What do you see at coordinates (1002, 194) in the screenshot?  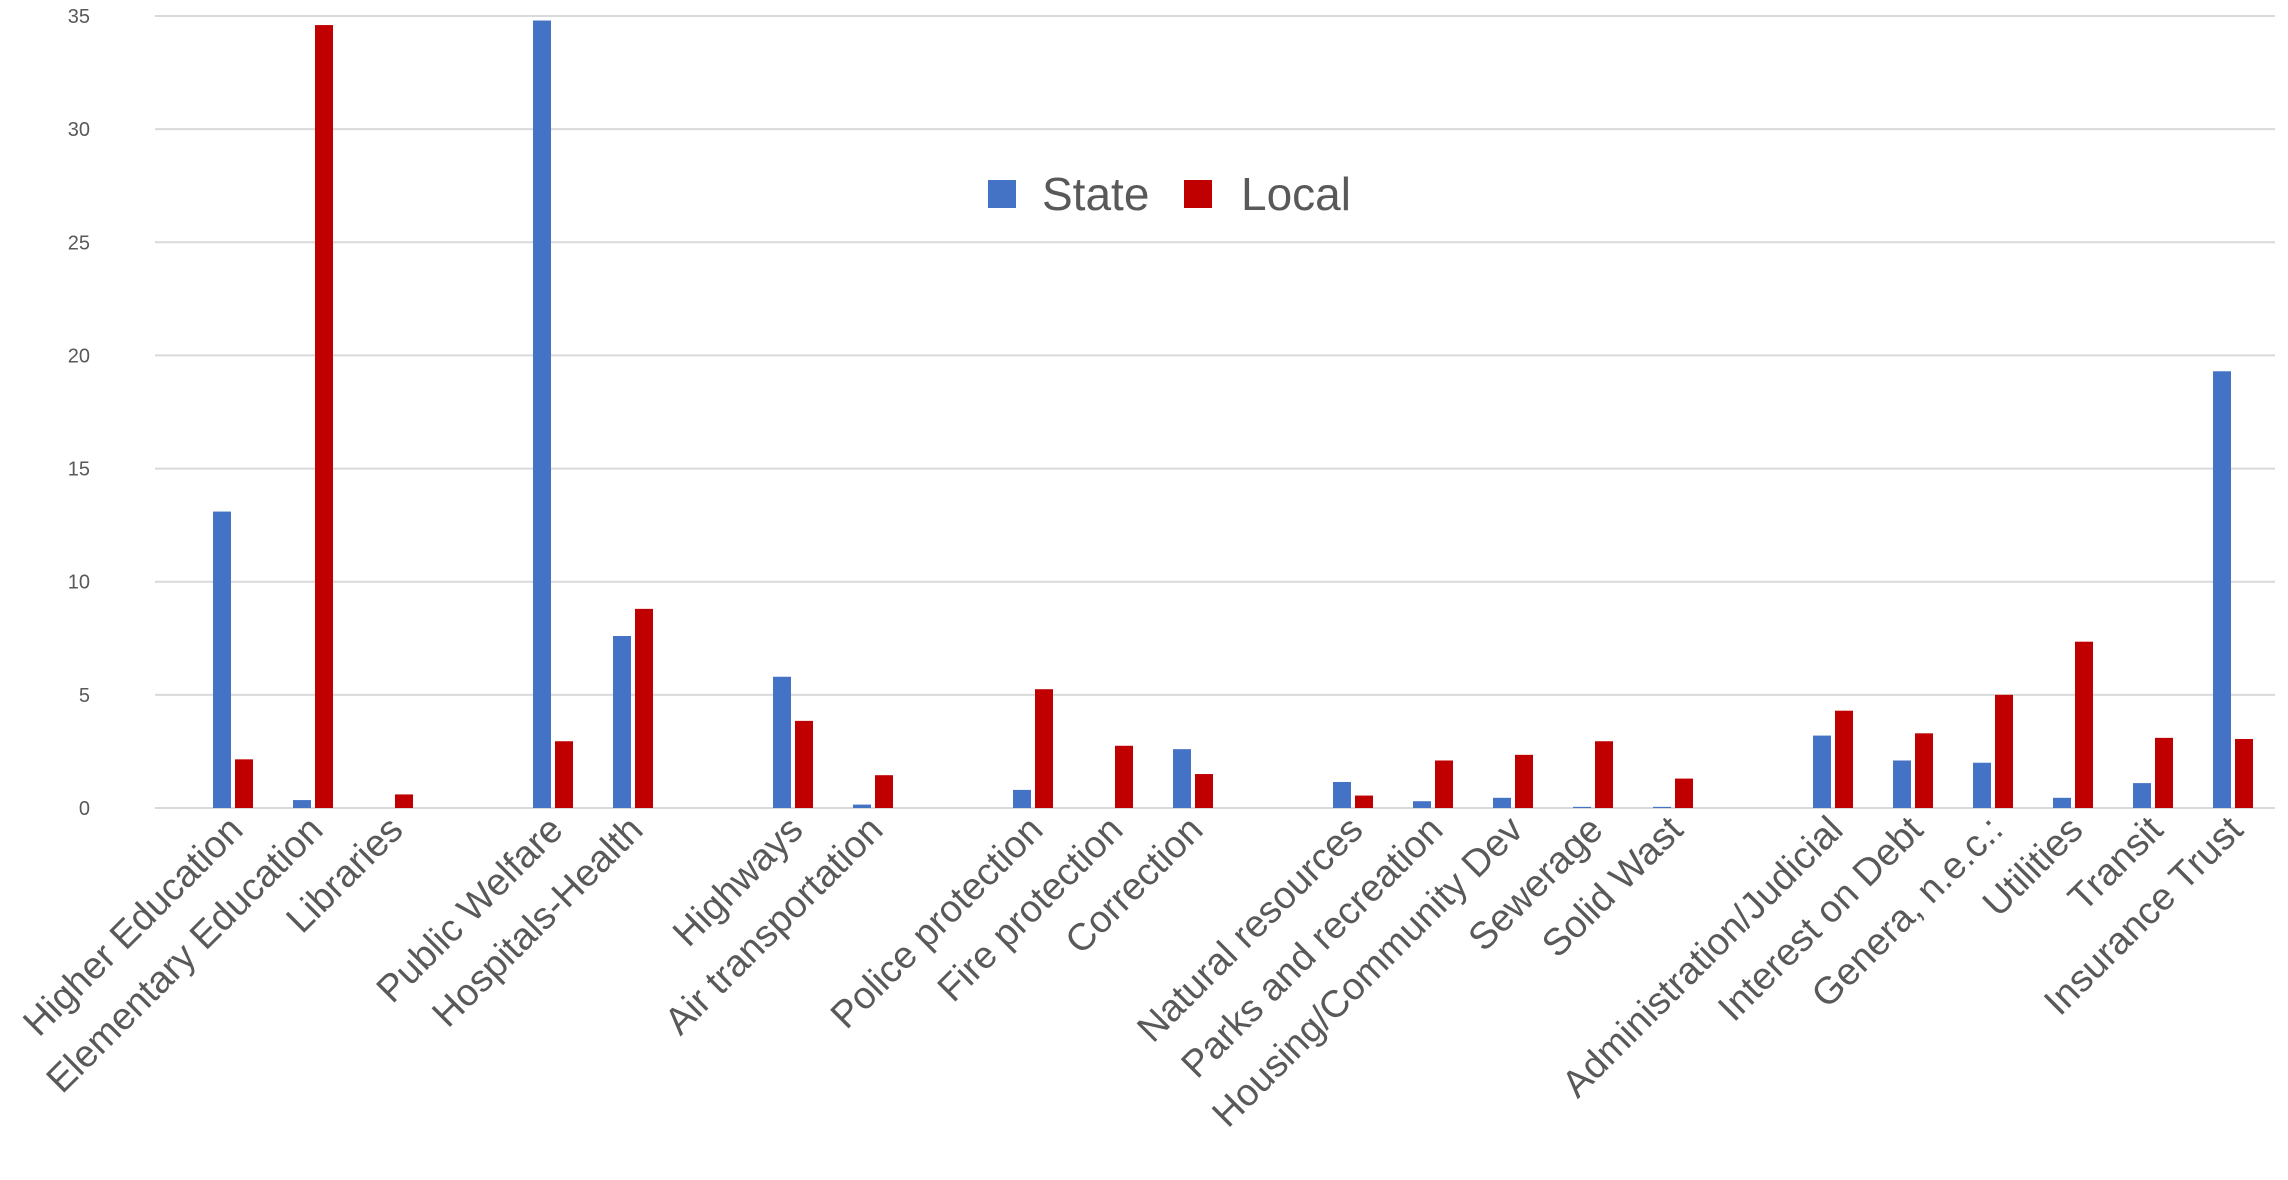 I see `legend-swatch-state` at bounding box center [1002, 194].